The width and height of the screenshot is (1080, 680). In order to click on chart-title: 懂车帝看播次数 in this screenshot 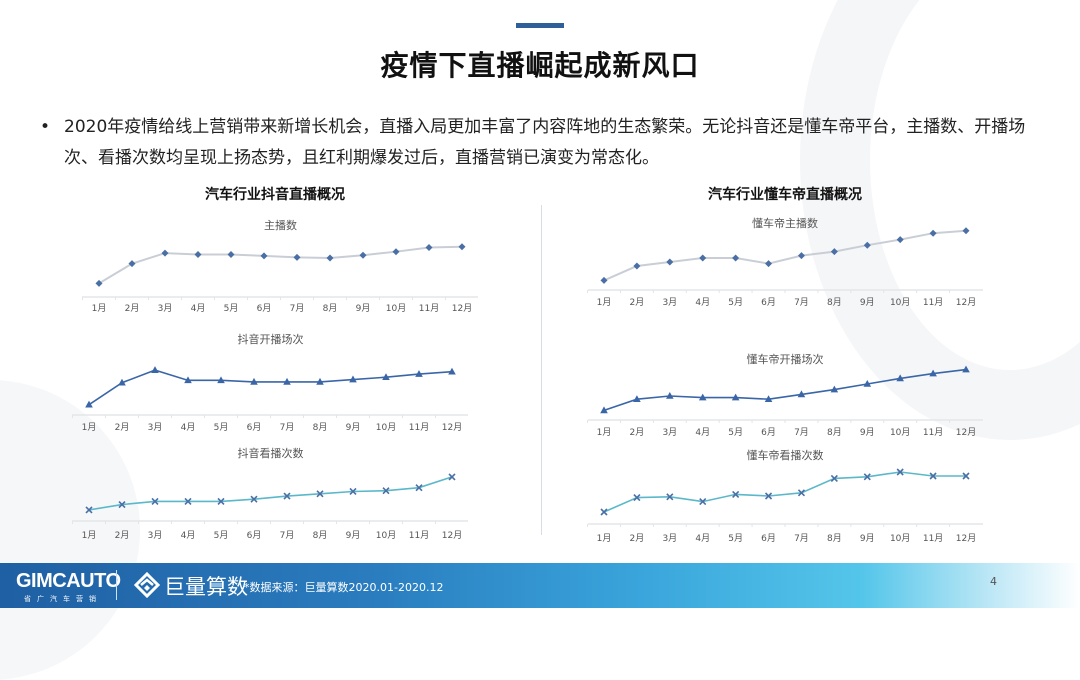, I will do `click(785, 455)`.